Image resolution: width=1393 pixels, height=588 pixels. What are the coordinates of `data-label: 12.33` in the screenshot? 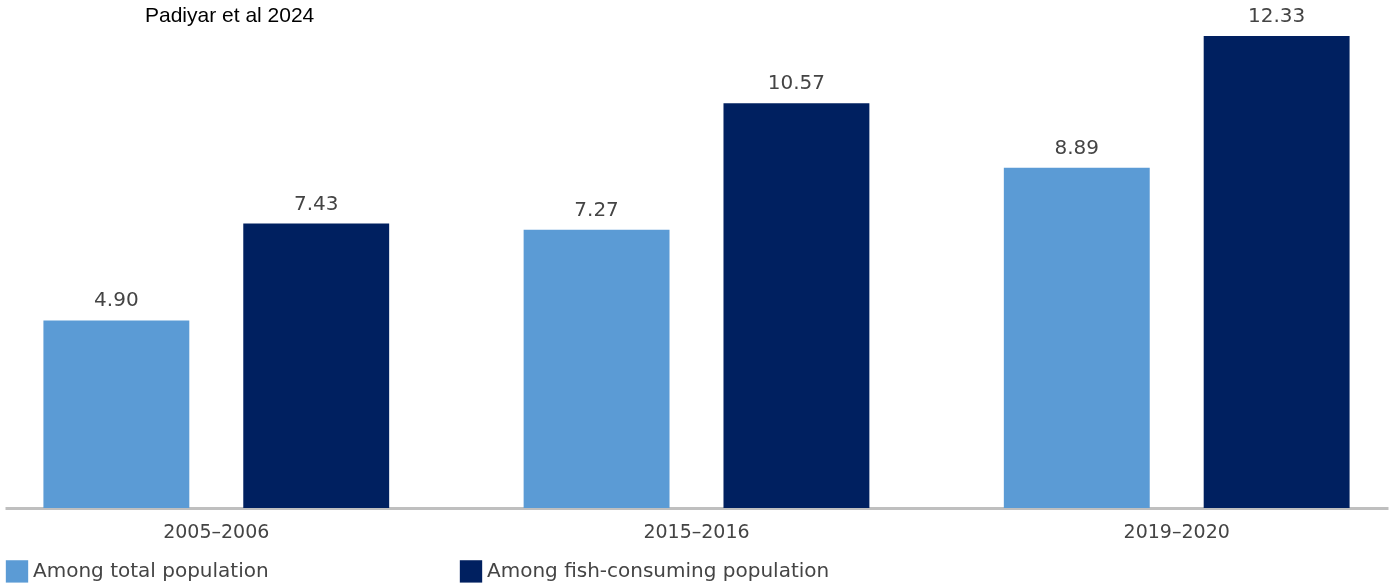 It's located at (1277, 15).